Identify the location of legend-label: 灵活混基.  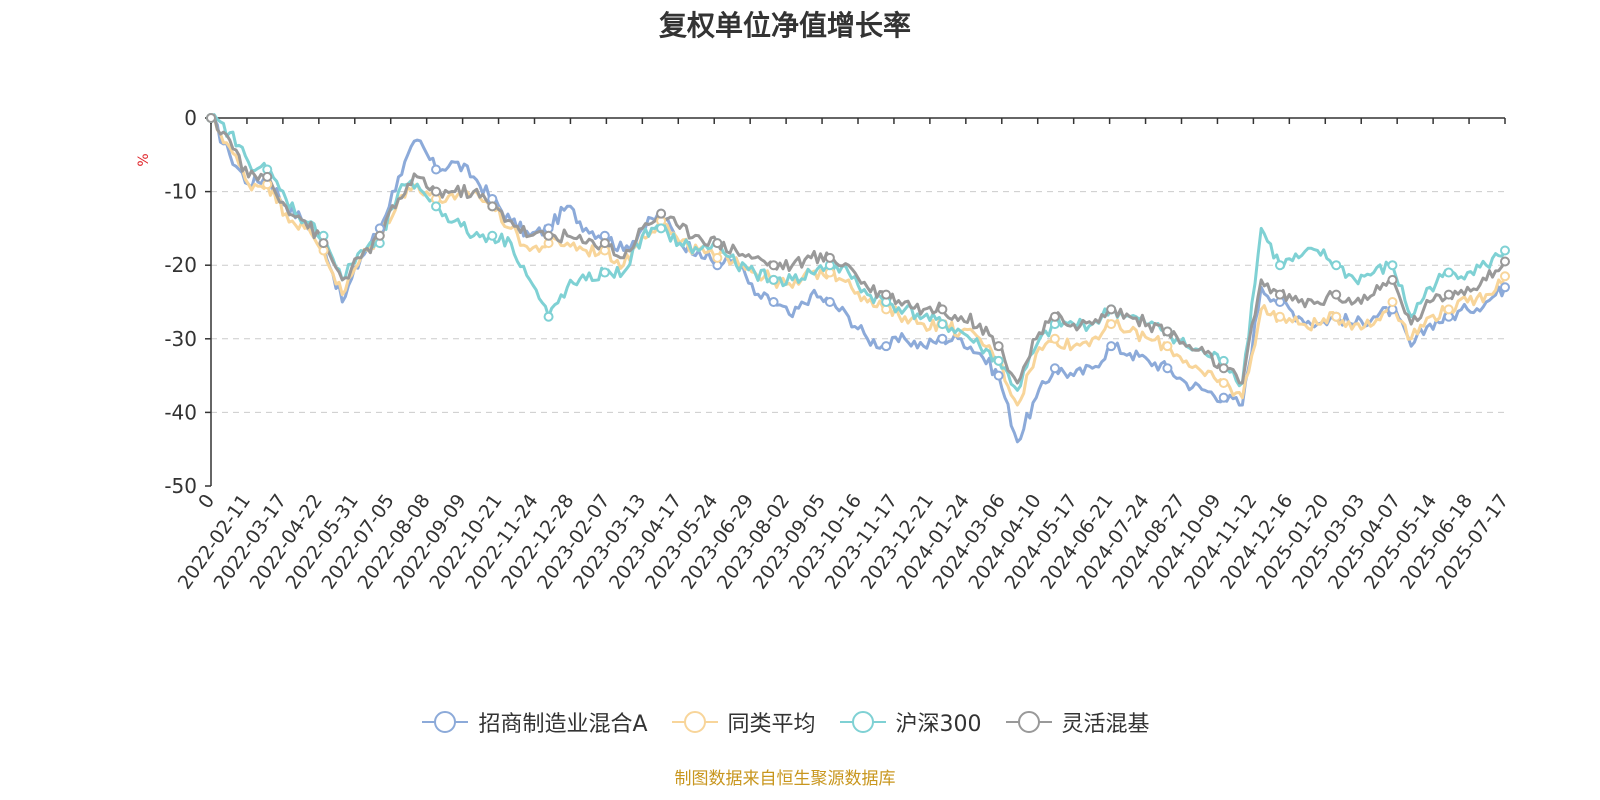
(1105, 724).